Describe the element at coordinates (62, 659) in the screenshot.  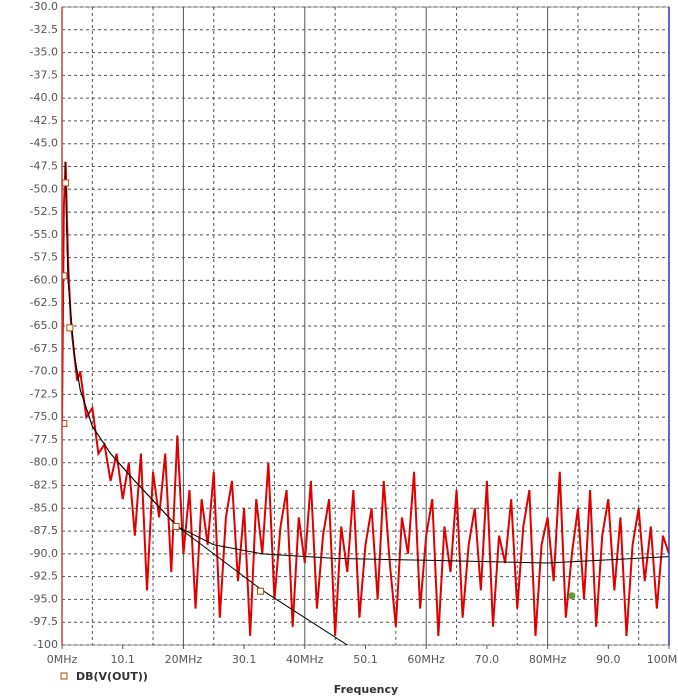
I see `x-tick-label: 0MHz` at that location.